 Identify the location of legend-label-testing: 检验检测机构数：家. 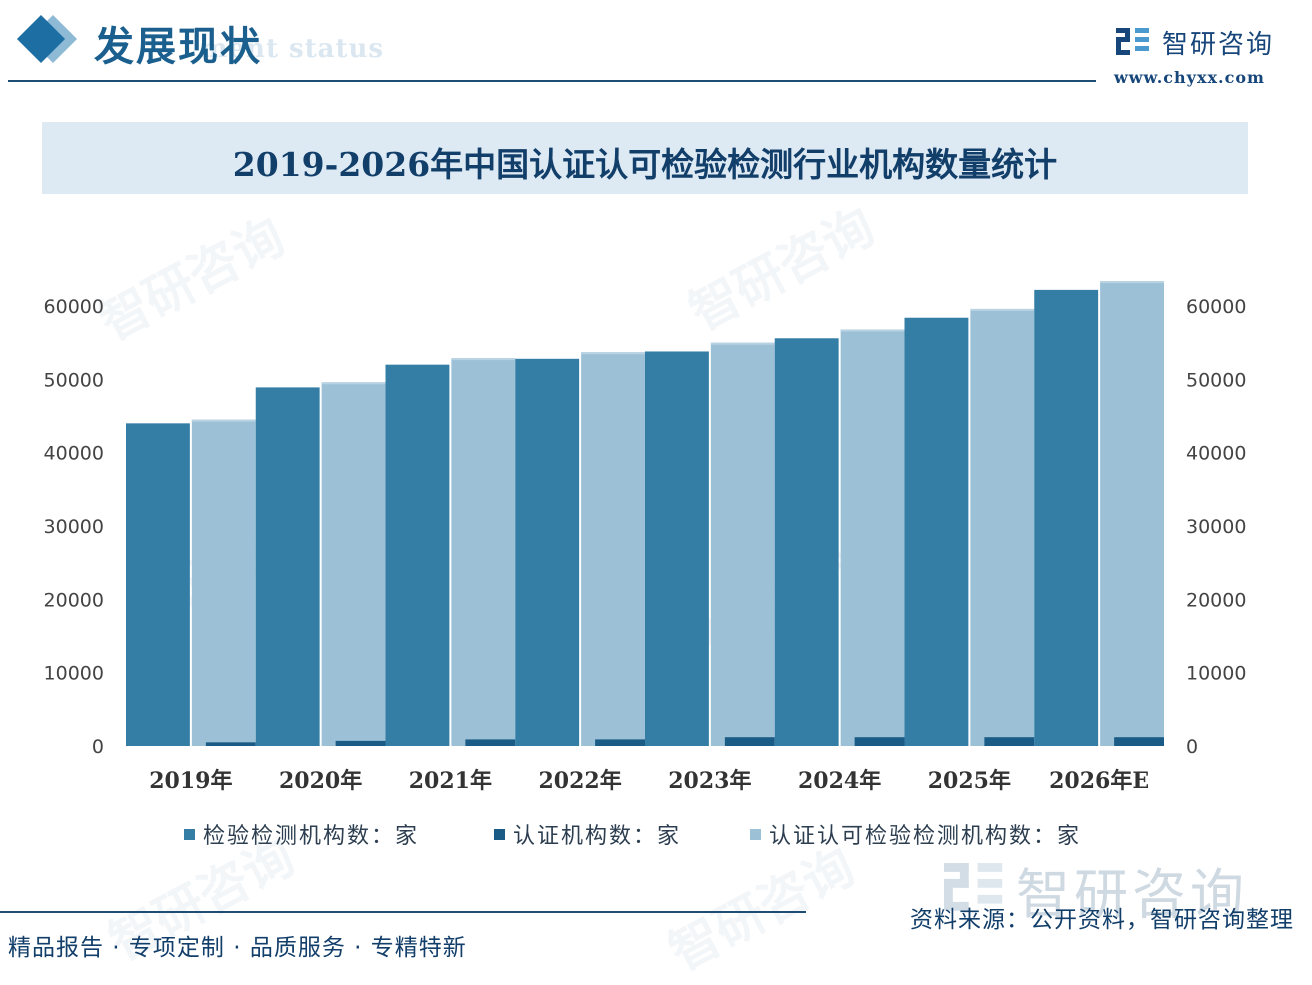
(311, 836).